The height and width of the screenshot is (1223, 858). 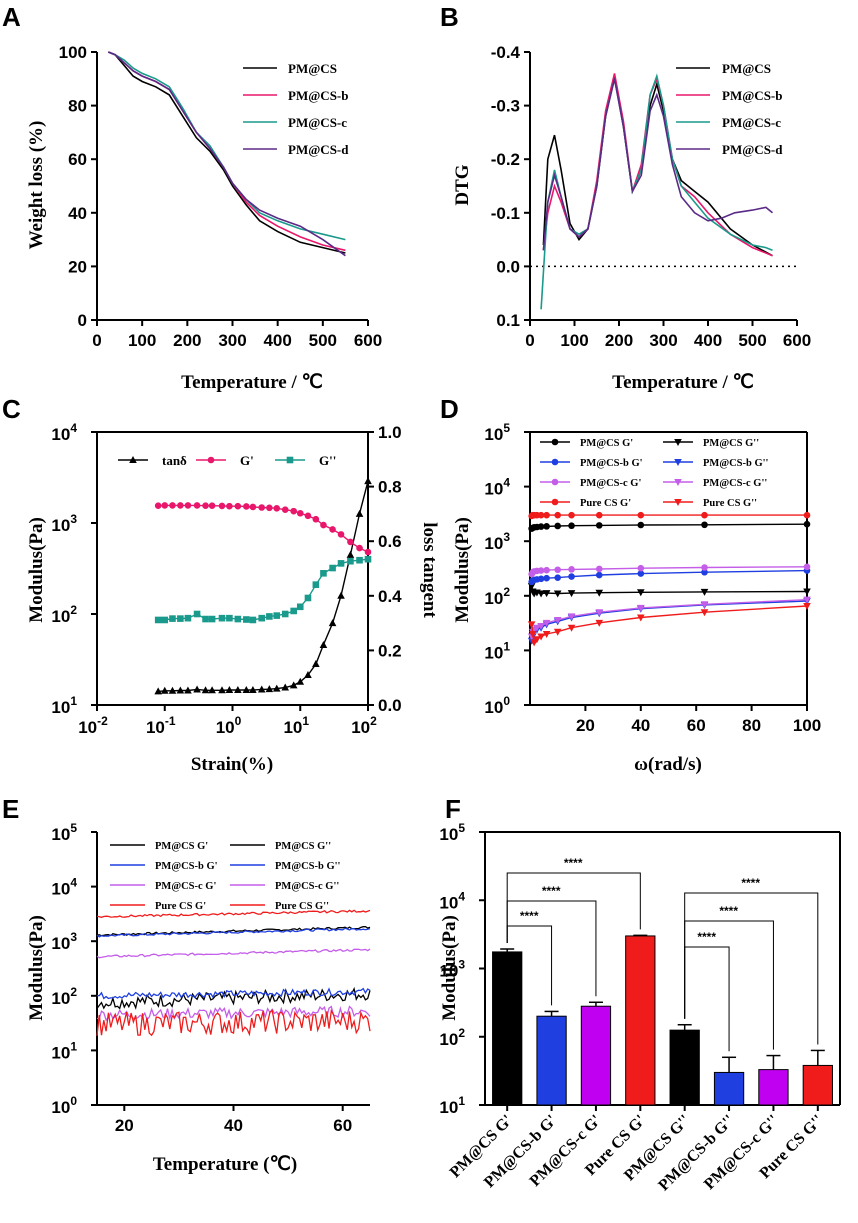 What do you see at coordinates (751, 122) in the screenshot?
I see `panel-b-legend-label: PM@CS-c` at bounding box center [751, 122].